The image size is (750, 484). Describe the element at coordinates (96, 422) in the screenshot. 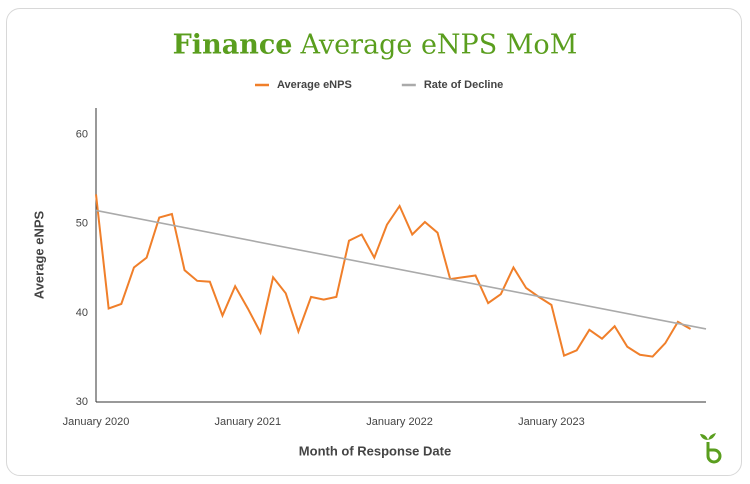

I see `x-tick-label: January 2020` at that location.